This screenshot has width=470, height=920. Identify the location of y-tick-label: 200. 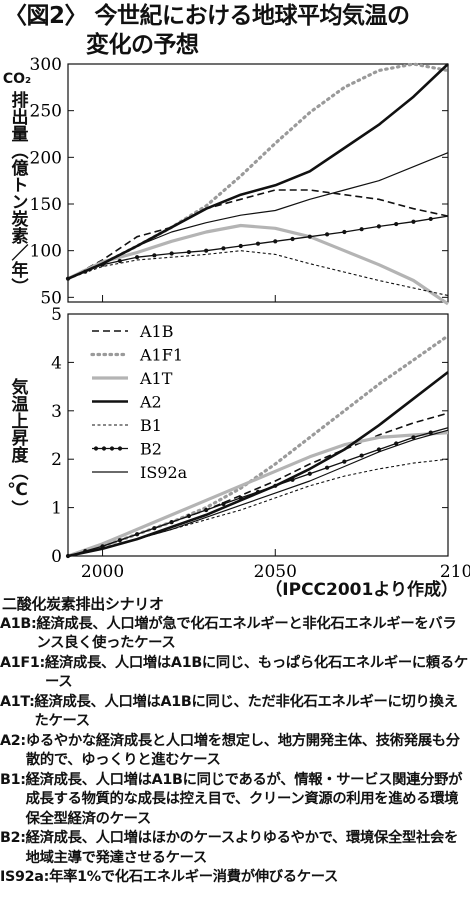
(46, 158).